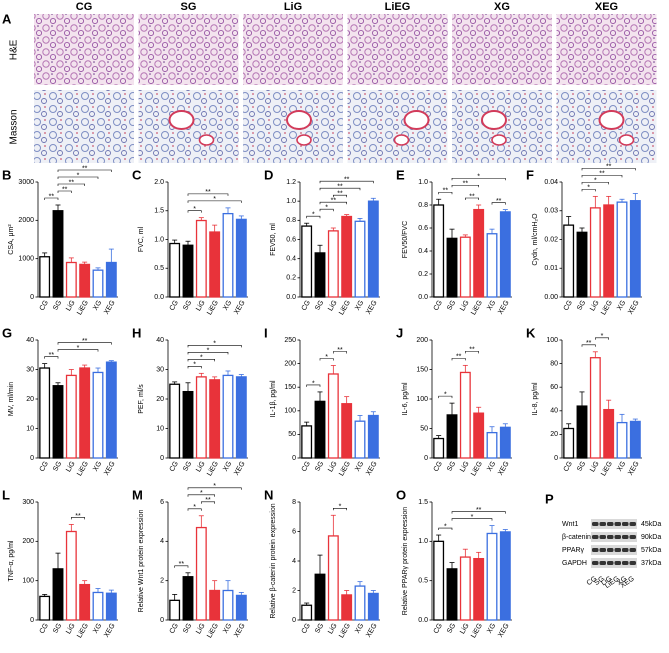 This screenshot has height=653, width=669. I want to click on lane-label: XG, so click(622, 581).